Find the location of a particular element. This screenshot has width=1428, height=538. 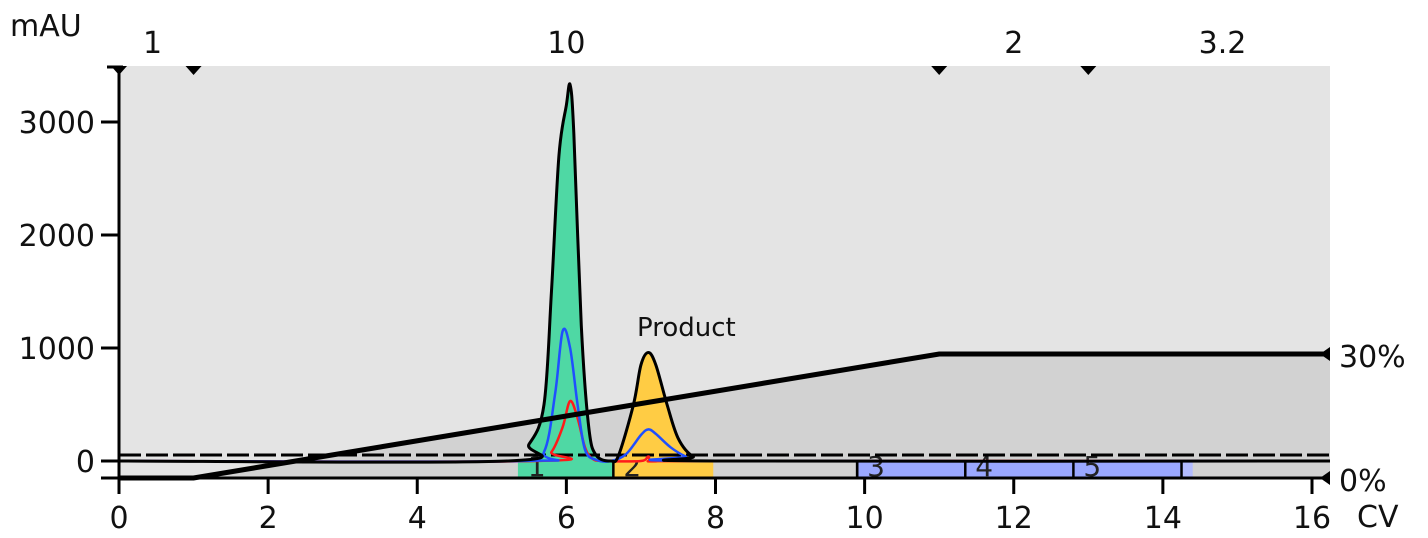

x-axis-unit-label: CV is located at coordinates (1378, 517).